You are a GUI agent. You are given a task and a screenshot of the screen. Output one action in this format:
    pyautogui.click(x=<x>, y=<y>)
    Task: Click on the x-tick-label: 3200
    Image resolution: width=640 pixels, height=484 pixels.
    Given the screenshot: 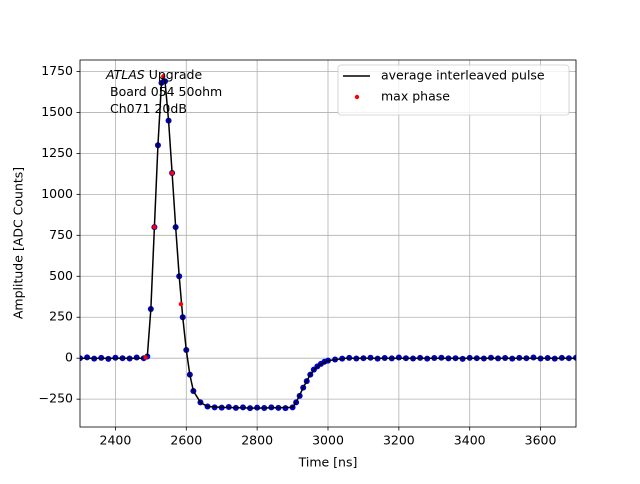 What is the action you would take?
    pyautogui.click(x=399, y=440)
    